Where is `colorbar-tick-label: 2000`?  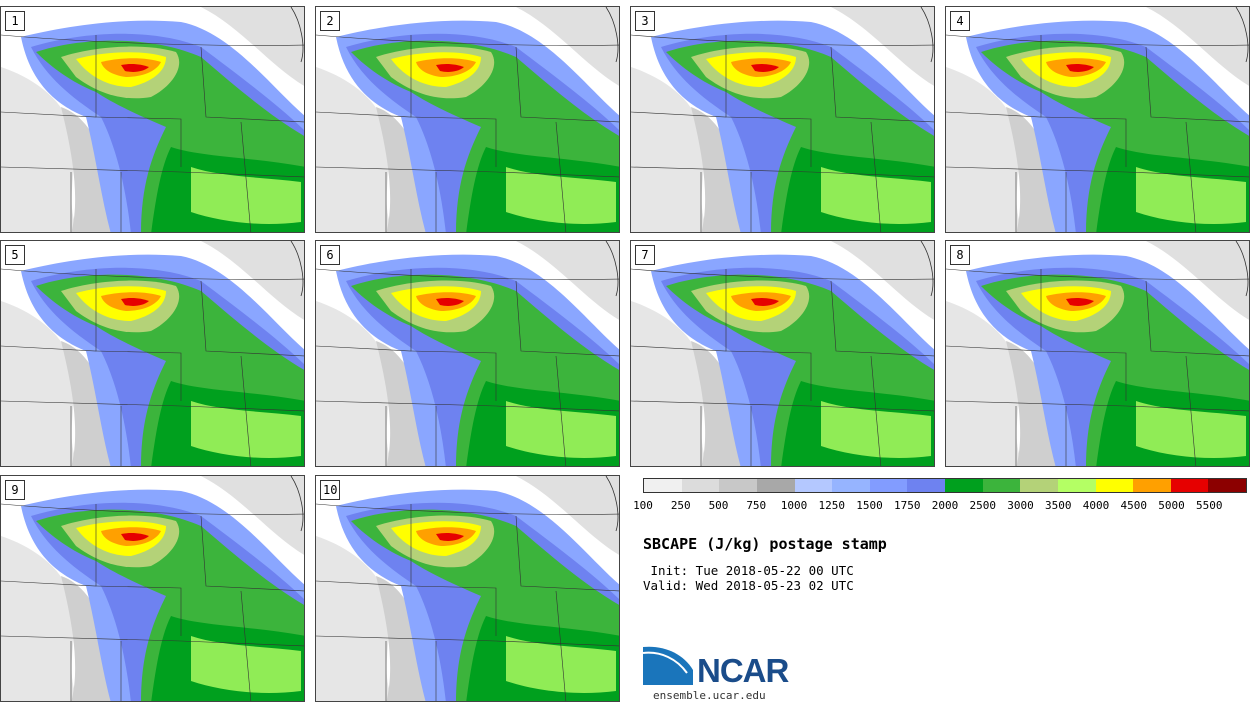
colorbar-tick-label: 2000 is located at coordinates (945, 505).